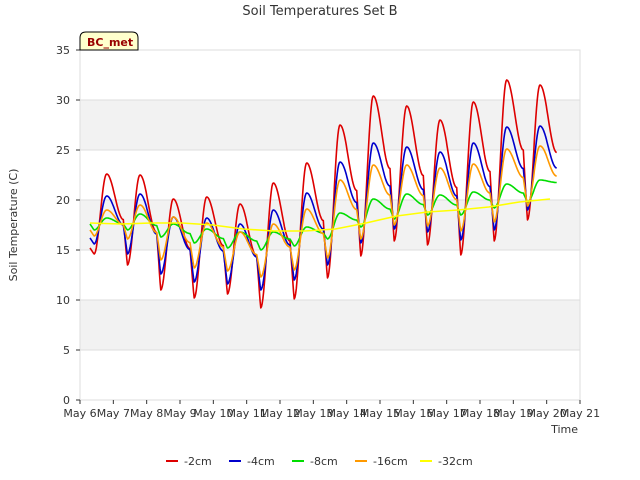 The width and height of the screenshot is (640, 480). I want to click on x-tick-label: May 18, so click(480, 413).